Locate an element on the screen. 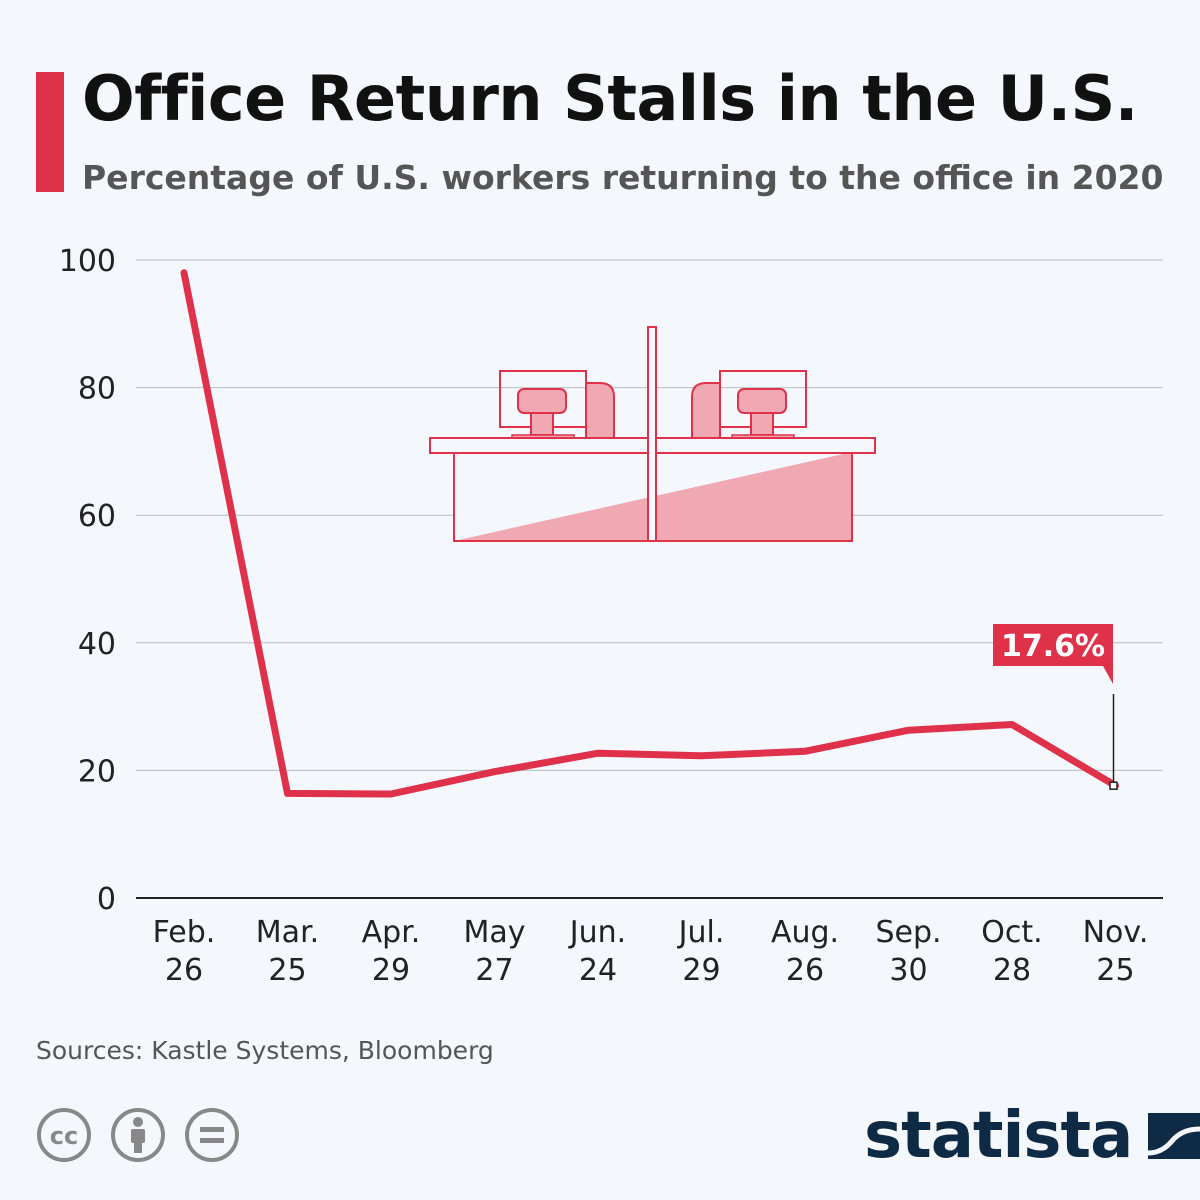  x-tick-label: Nov. 25 is located at coordinates (1116, 951).